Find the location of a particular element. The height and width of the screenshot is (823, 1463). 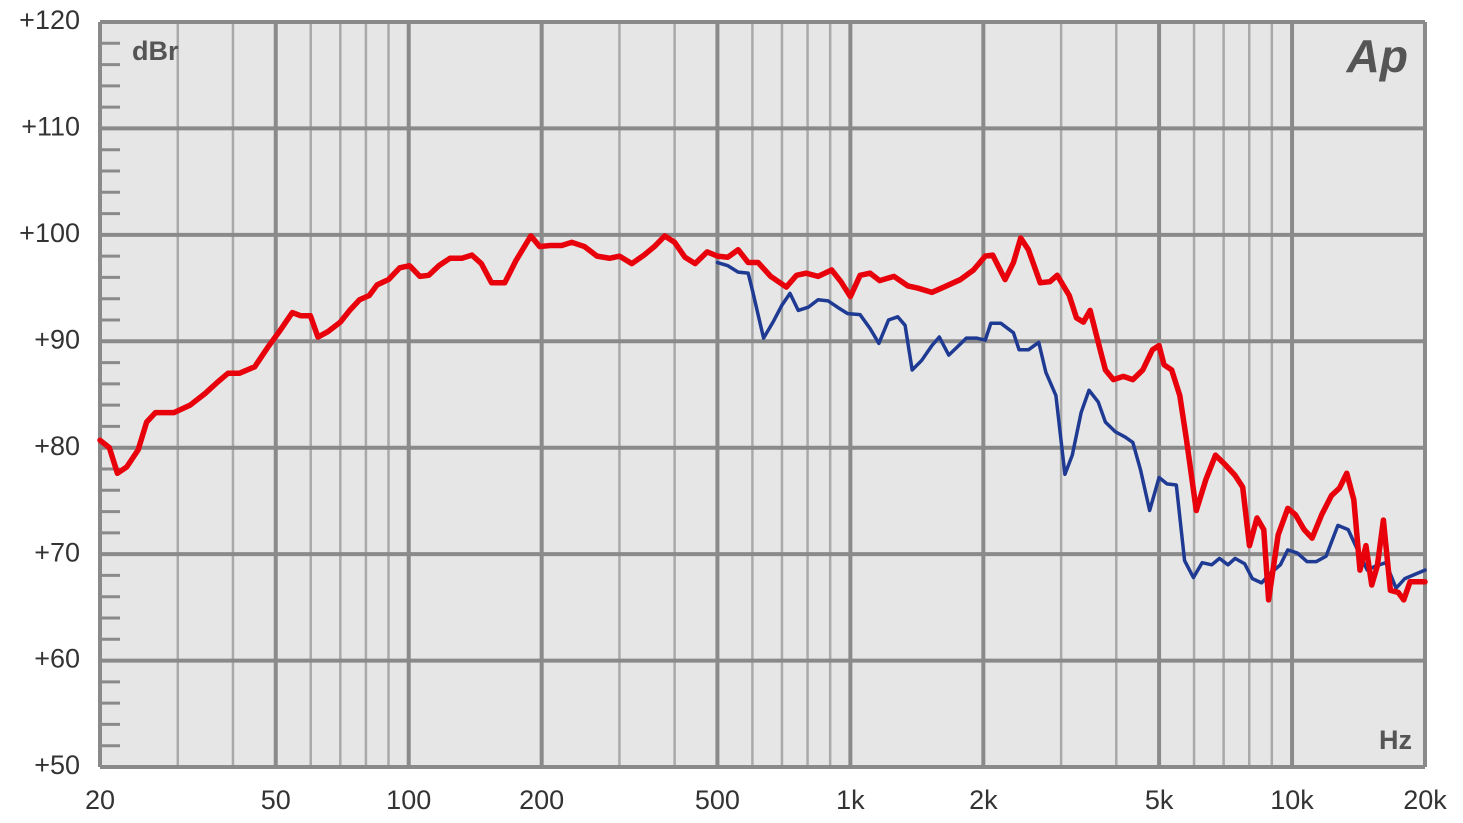

x-tick-label: 2k is located at coordinates (983, 800).